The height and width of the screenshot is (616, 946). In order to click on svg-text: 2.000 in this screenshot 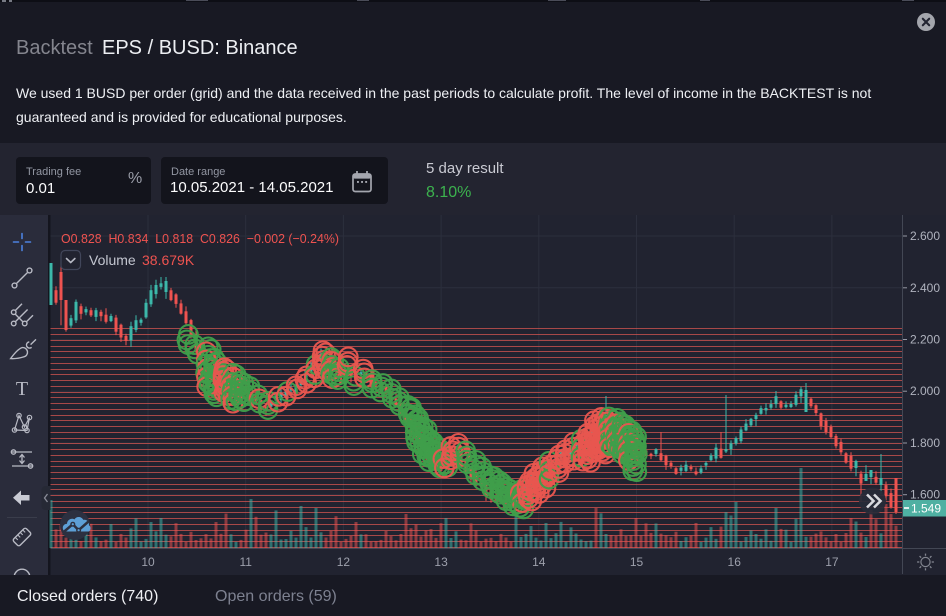, I will do `click(925, 391)`.